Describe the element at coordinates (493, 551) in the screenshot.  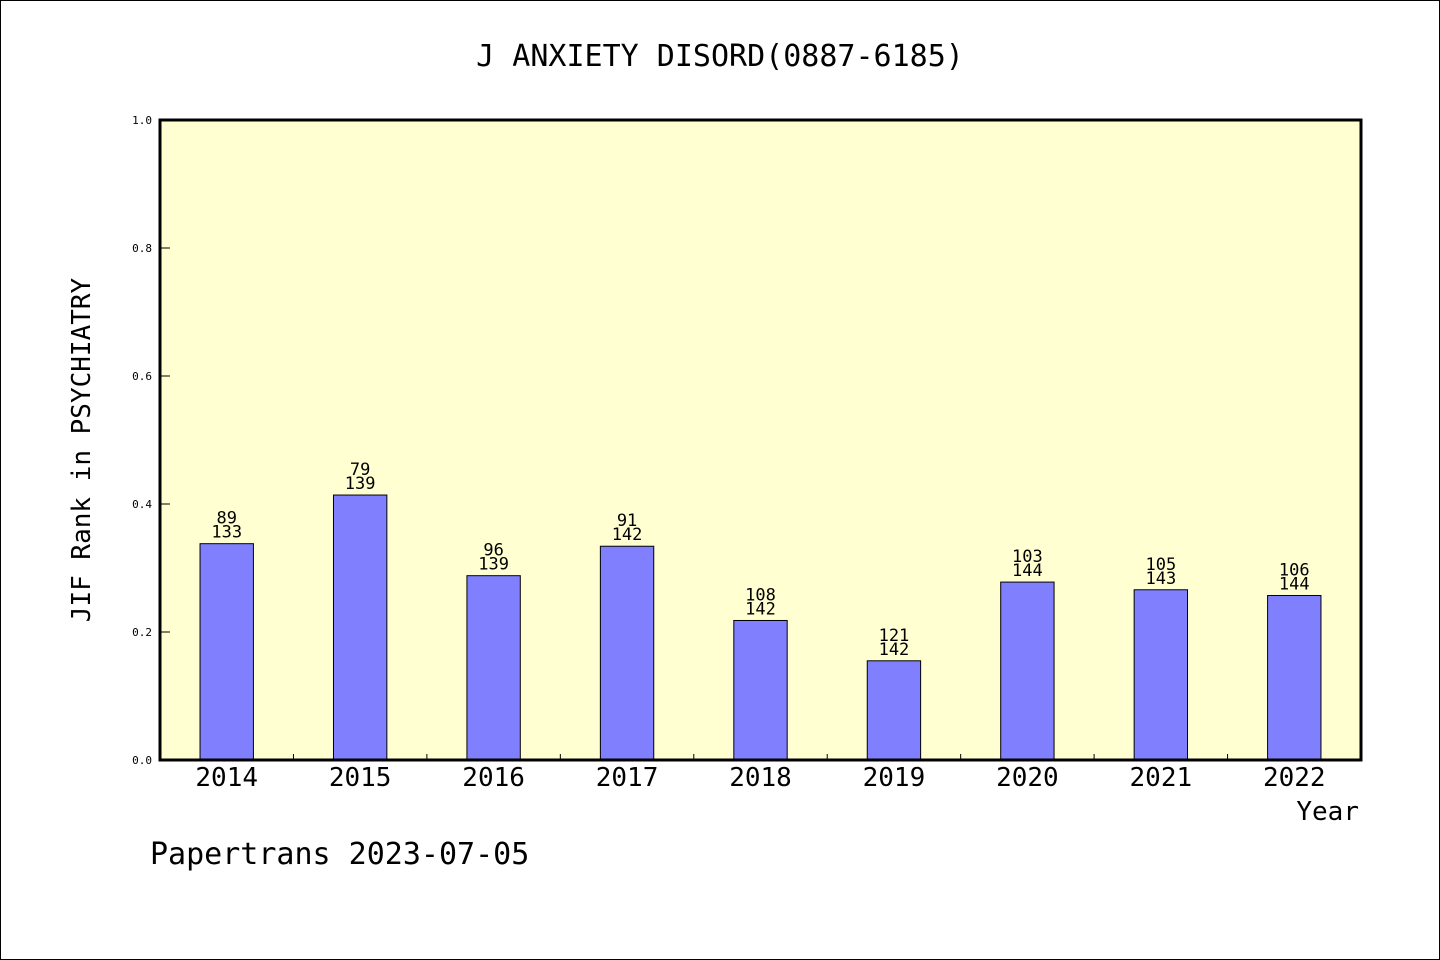
I see `bar-rank-label: 96` at that location.